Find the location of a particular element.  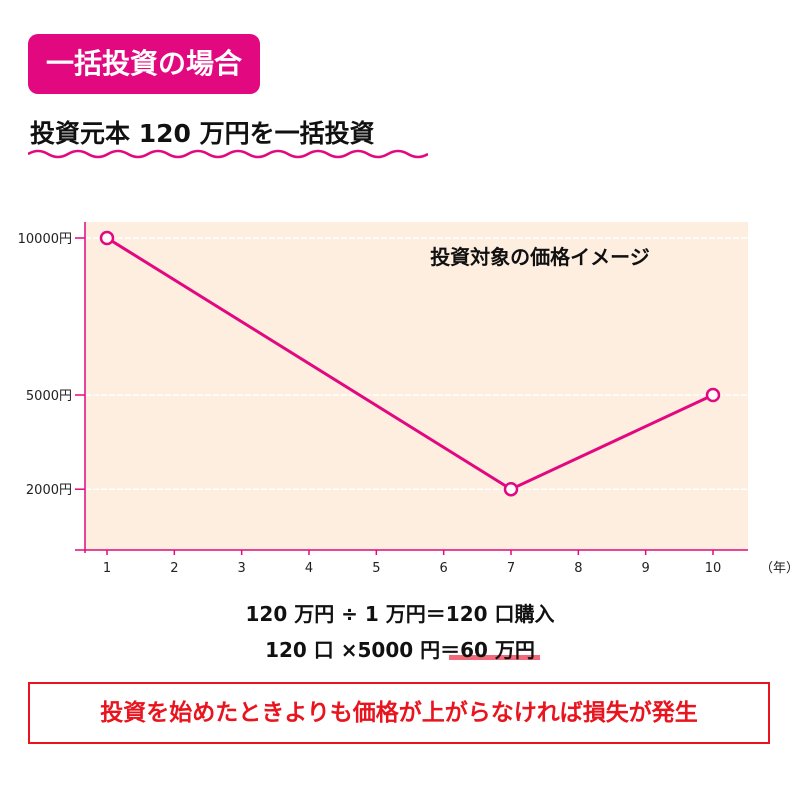

x-tick-label: 2 is located at coordinates (174, 568).